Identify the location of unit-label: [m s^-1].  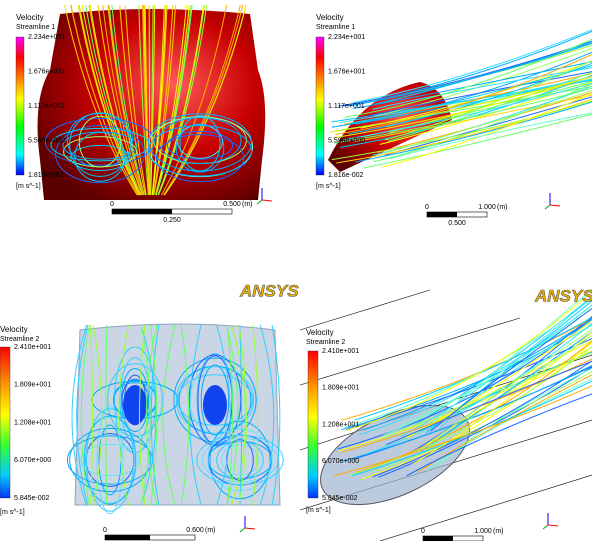
(328, 186).